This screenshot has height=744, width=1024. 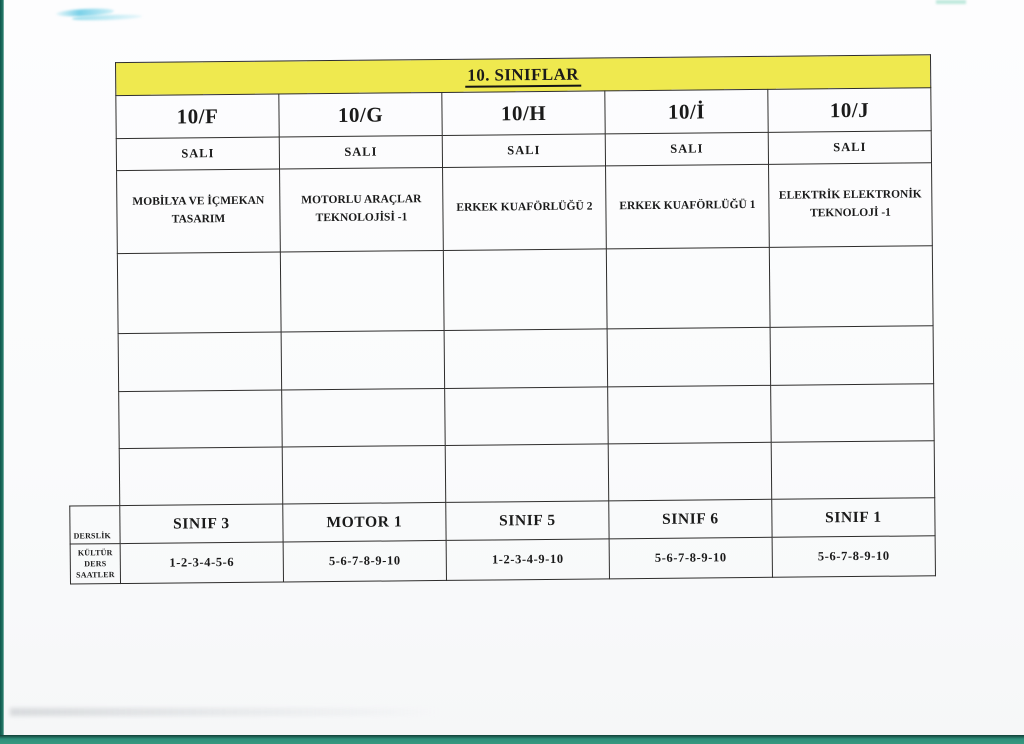 What do you see at coordinates (524, 208) in the screenshot?
I see `subject-cell: ERKEK KUAFÖRLÜĞÜ 2` at bounding box center [524, 208].